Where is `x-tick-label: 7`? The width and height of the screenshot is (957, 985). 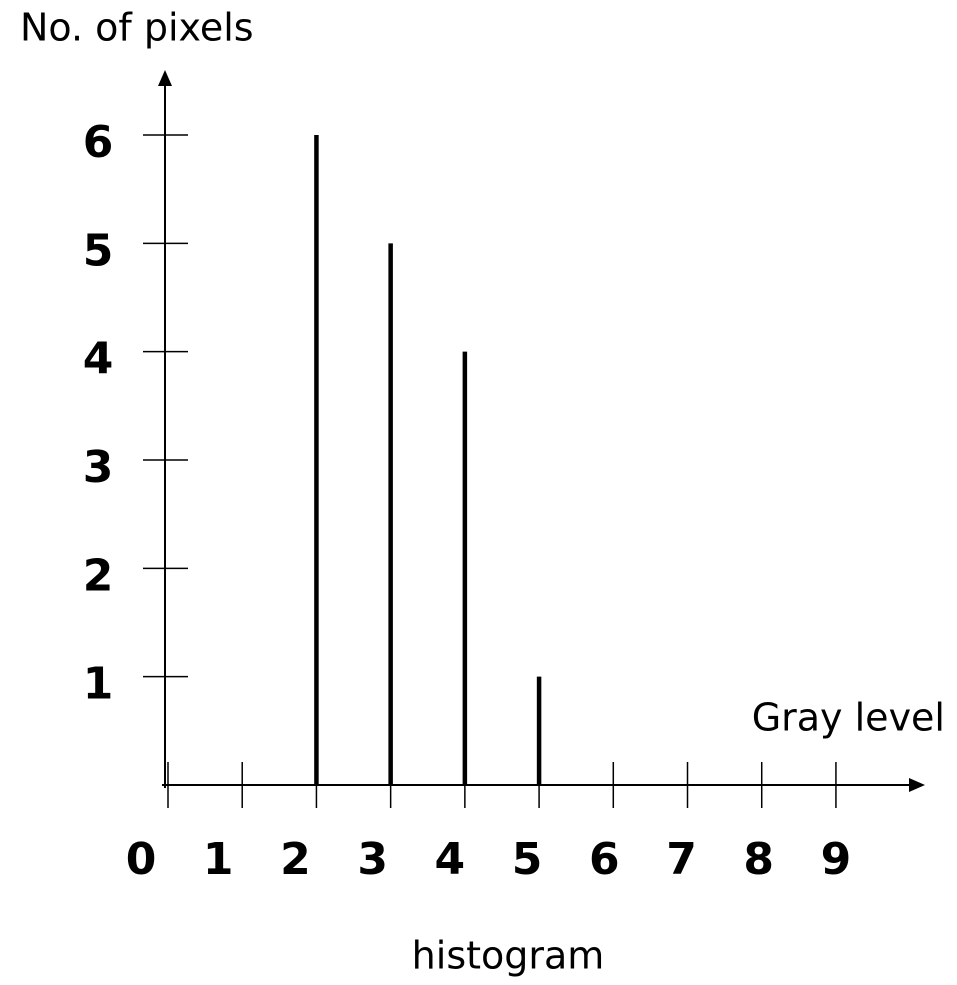 x-tick-label: 7 is located at coordinates (681, 859).